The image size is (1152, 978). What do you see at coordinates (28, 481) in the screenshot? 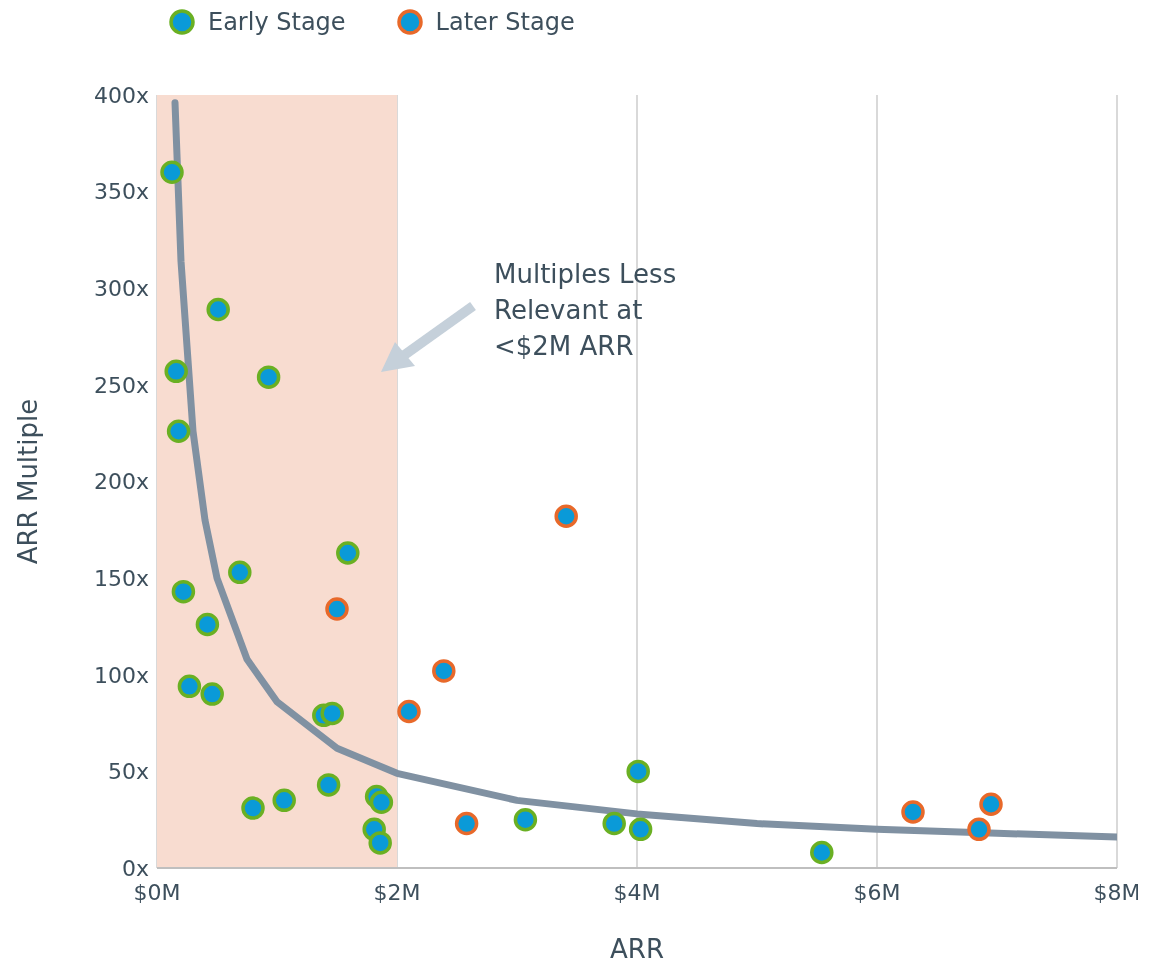
I see `y-axis-title: ARR Multiple` at bounding box center [28, 481].